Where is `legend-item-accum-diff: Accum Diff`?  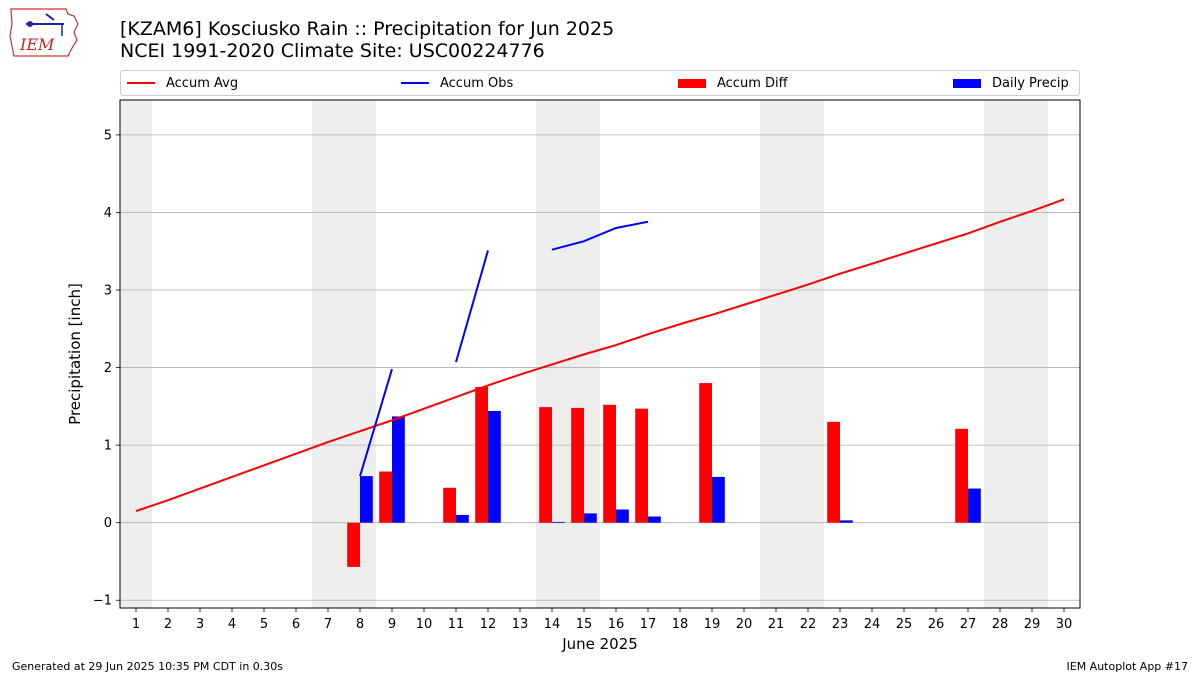 legend-item-accum-diff: Accum Diff is located at coordinates (733, 83).